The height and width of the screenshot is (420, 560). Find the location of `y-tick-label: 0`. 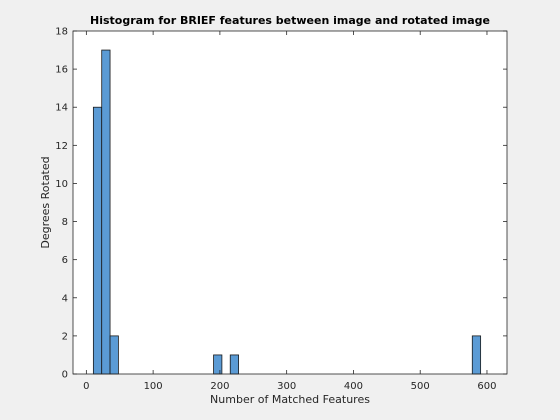

y-tick-label: 0 is located at coordinates (65, 375).